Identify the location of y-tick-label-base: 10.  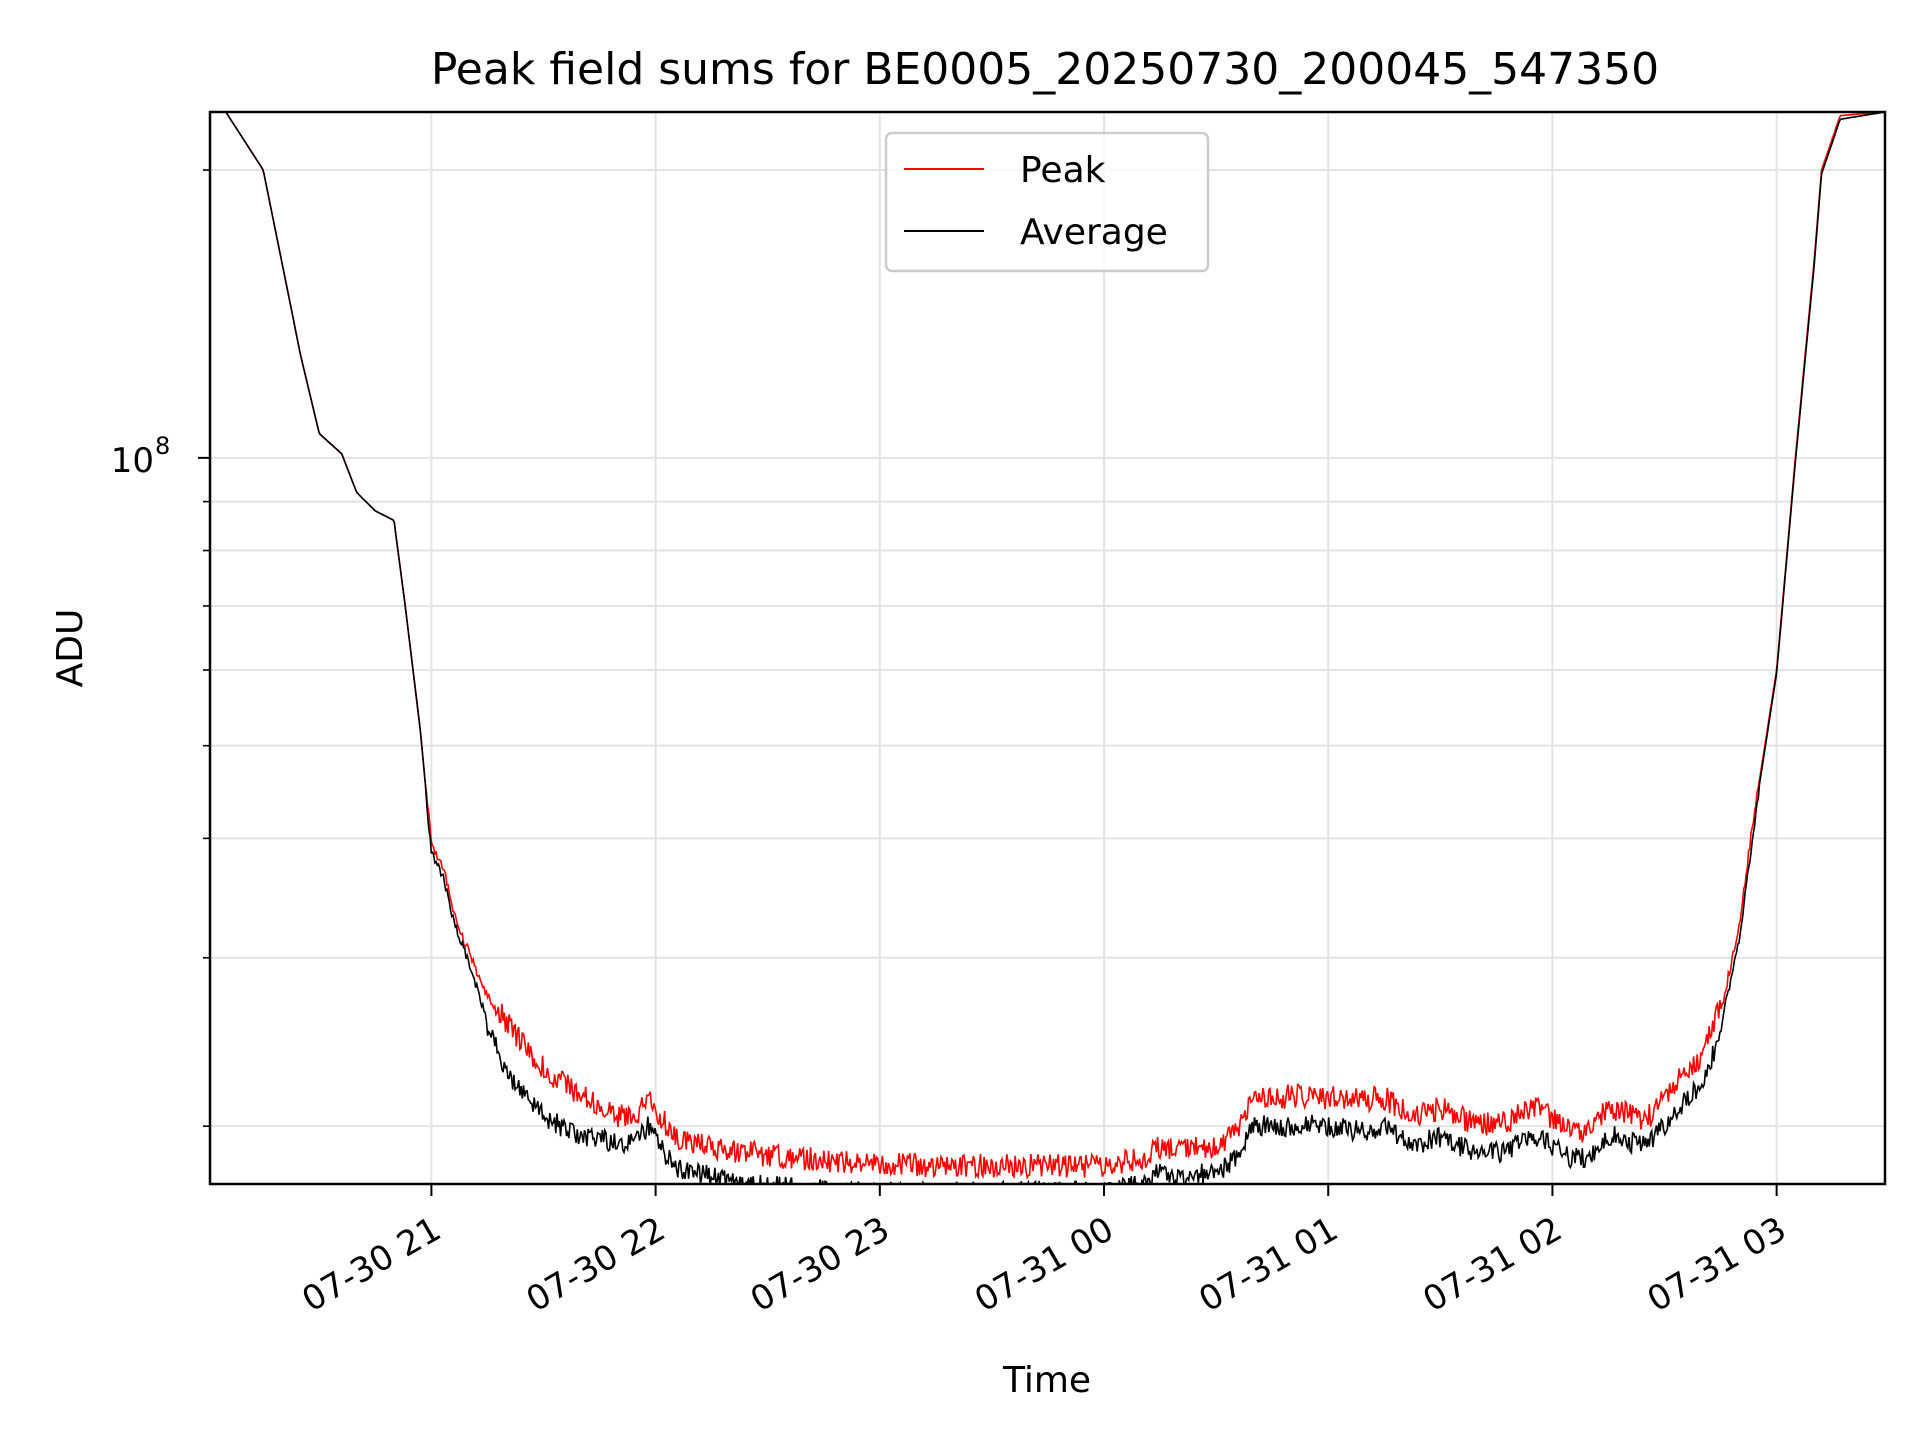
(132, 461).